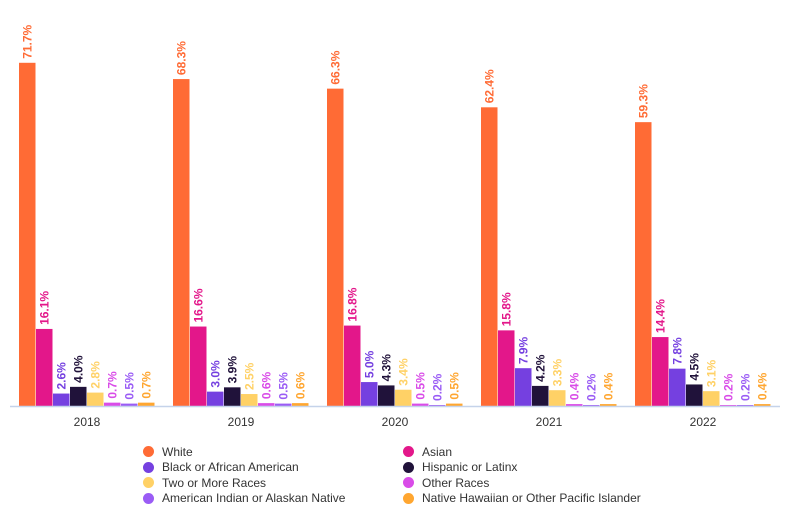  I want to click on data-label: 4.2%, so click(541, 368).